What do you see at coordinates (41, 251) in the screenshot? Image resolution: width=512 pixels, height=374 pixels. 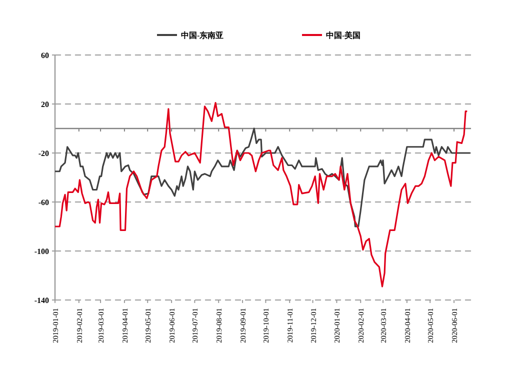 I see `y-tick-label: -100` at bounding box center [41, 251].